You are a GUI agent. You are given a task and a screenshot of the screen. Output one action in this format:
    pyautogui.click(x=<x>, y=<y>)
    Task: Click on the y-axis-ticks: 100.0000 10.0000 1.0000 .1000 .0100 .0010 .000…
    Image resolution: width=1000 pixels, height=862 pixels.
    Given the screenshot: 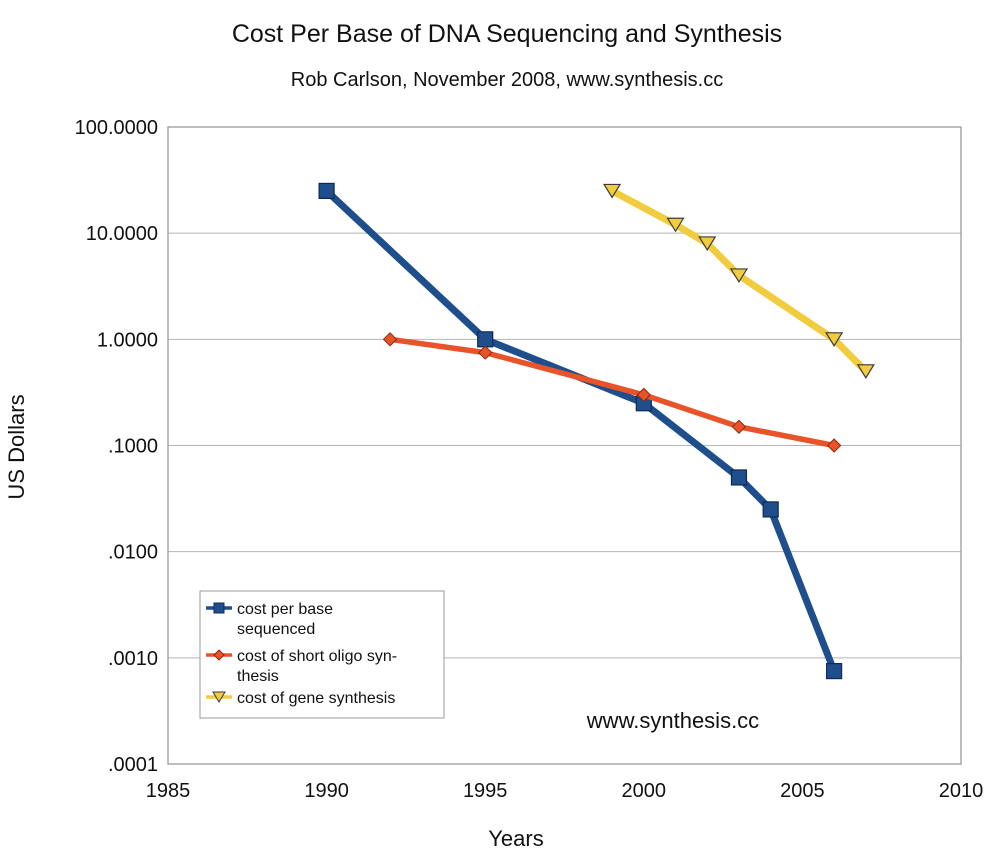 What is the action you would take?
    pyautogui.click(x=116, y=446)
    